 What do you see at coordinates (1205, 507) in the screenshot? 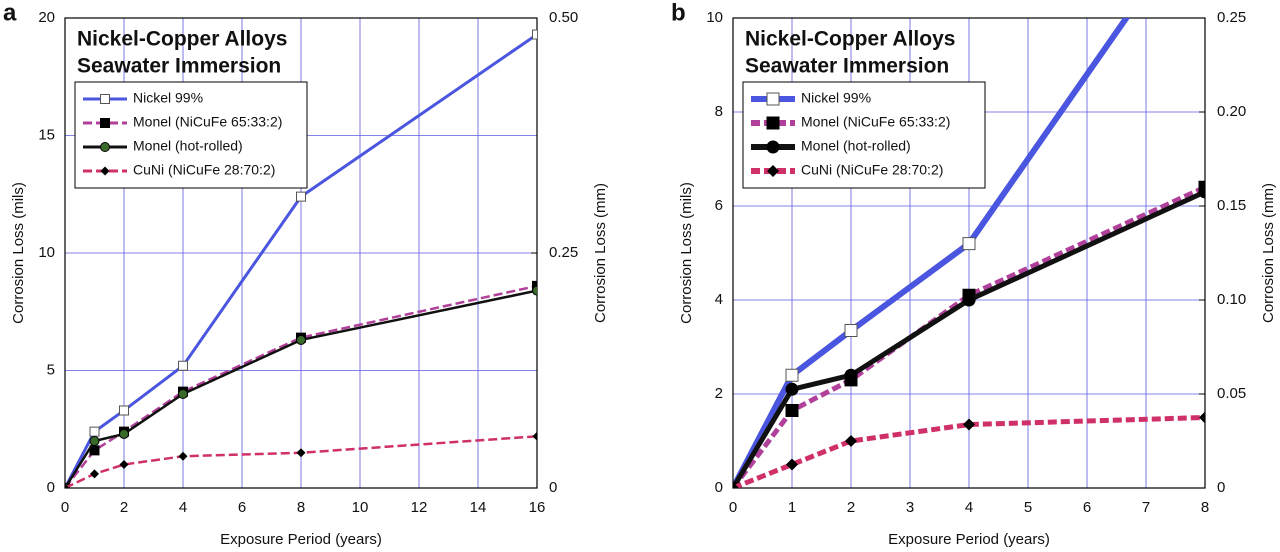
I see `x-tick-label: 8` at bounding box center [1205, 507].